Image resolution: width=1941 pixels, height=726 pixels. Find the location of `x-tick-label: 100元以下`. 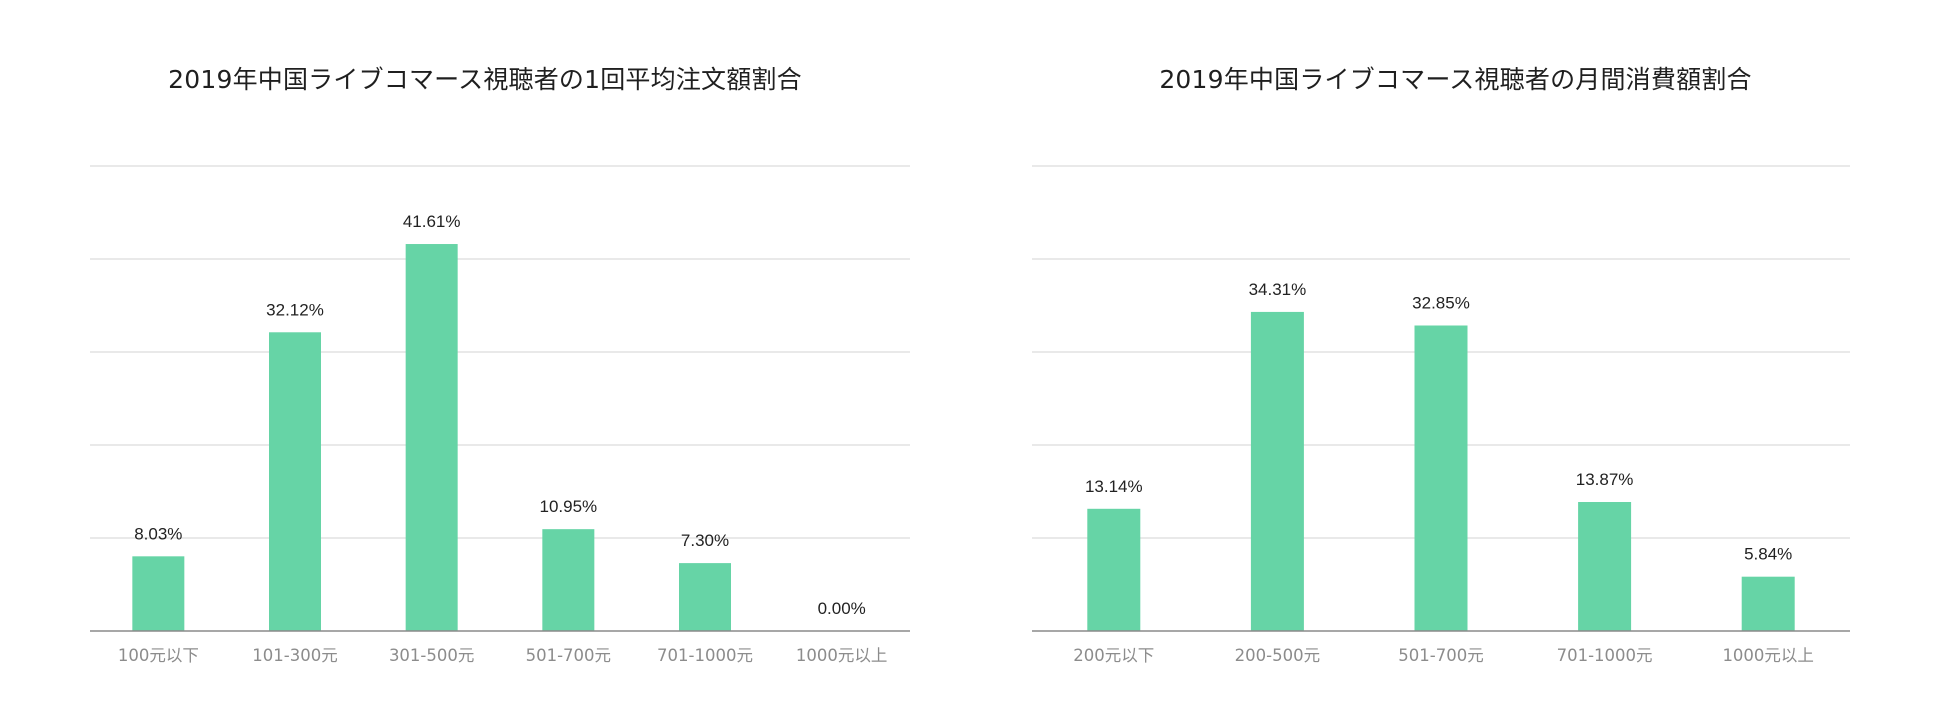

x-tick-label: 100元以下 is located at coordinates (158, 655).